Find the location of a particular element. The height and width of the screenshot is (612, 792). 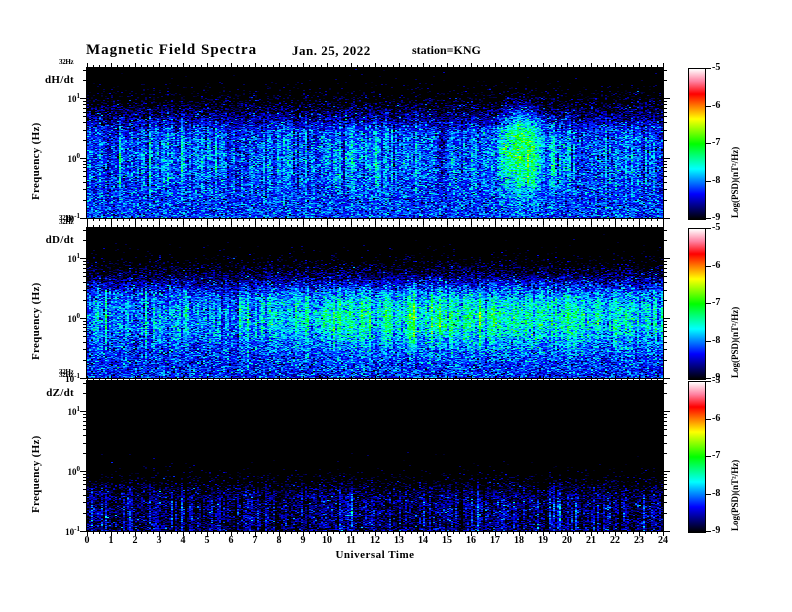

x-axis-title: Universal Time is located at coordinates (375, 555).